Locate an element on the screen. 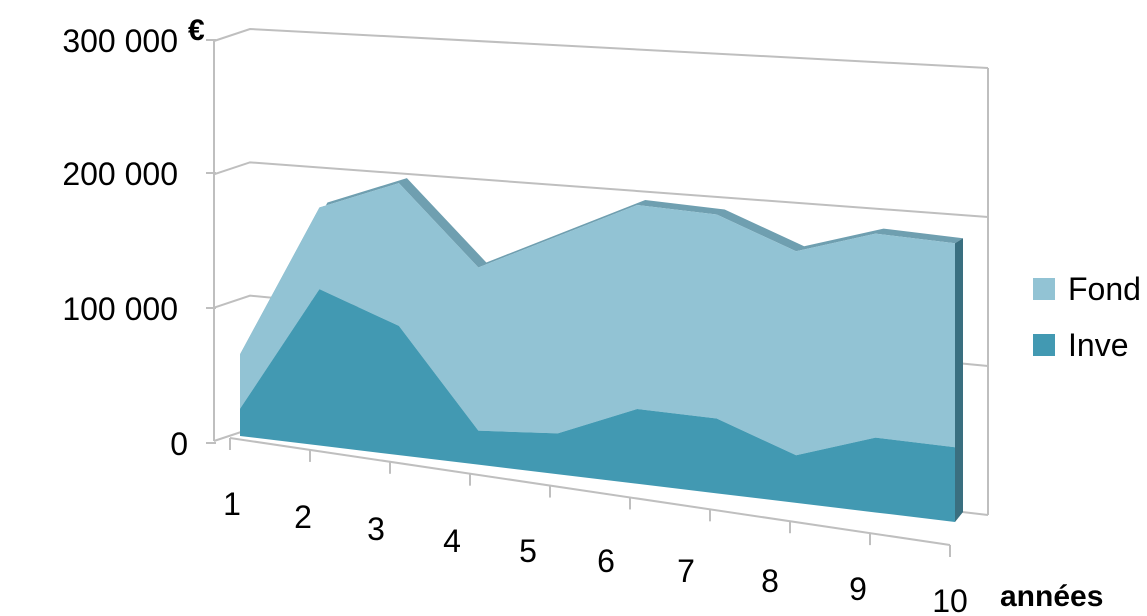 The width and height of the screenshot is (1147, 616). legend-label: Inve is located at coordinates (1098, 345).